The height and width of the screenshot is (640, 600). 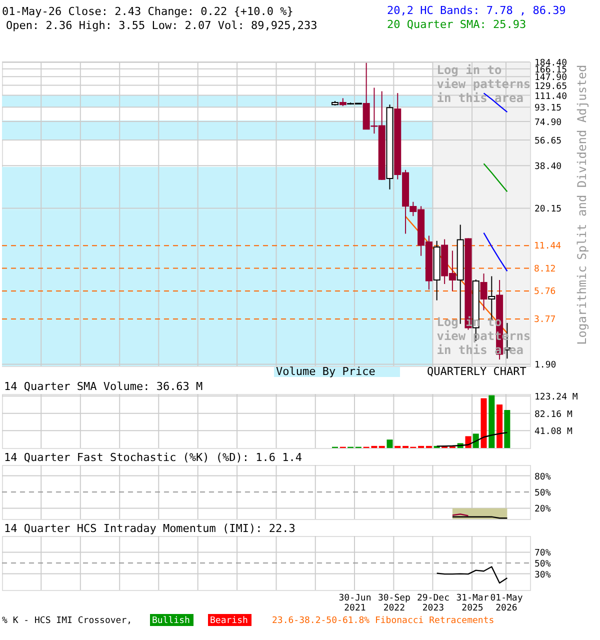 I want to click on chart-title: 14 Quarter Fast Stochastic (%K) (%D): 1.6 1.4, so click(x=153, y=457).